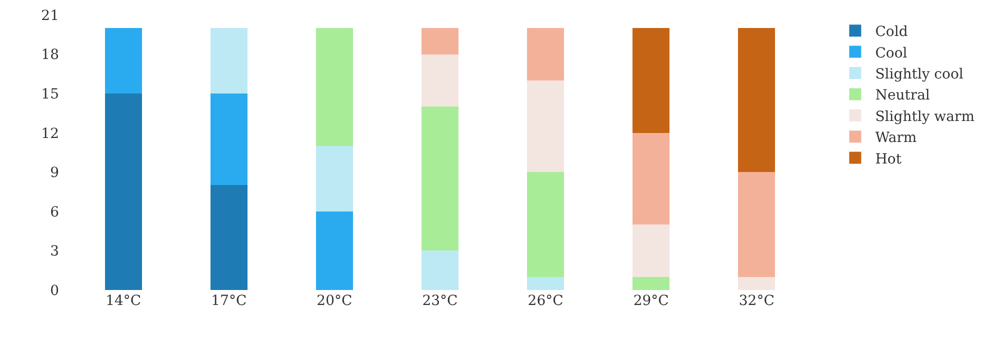  What do you see at coordinates (229, 301) in the screenshot?
I see `x-tick-label: 17°C` at bounding box center [229, 301].